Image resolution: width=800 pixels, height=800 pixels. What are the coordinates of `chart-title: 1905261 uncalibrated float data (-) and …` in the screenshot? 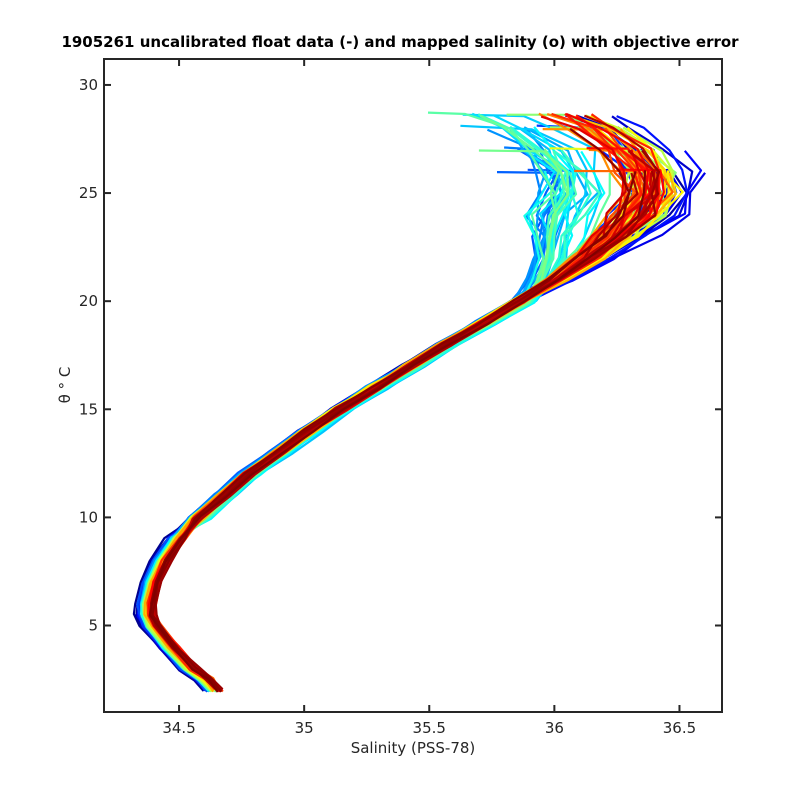 It's located at (400, 42).